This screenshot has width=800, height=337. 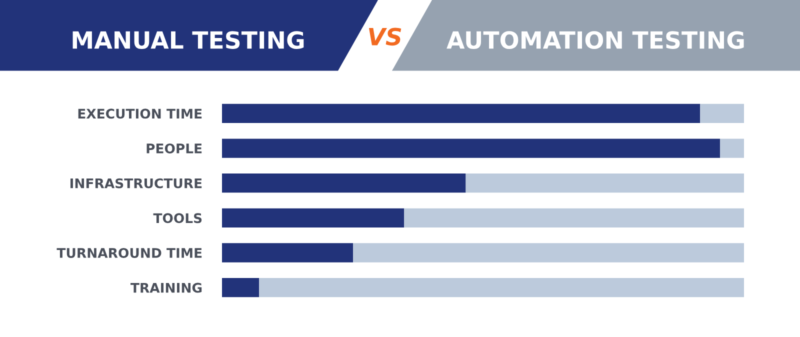 What do you see at coordinates (177, 218) in the screenshot?
I see `y-tick-label: TOOLS` at bounding box center [177, 218].